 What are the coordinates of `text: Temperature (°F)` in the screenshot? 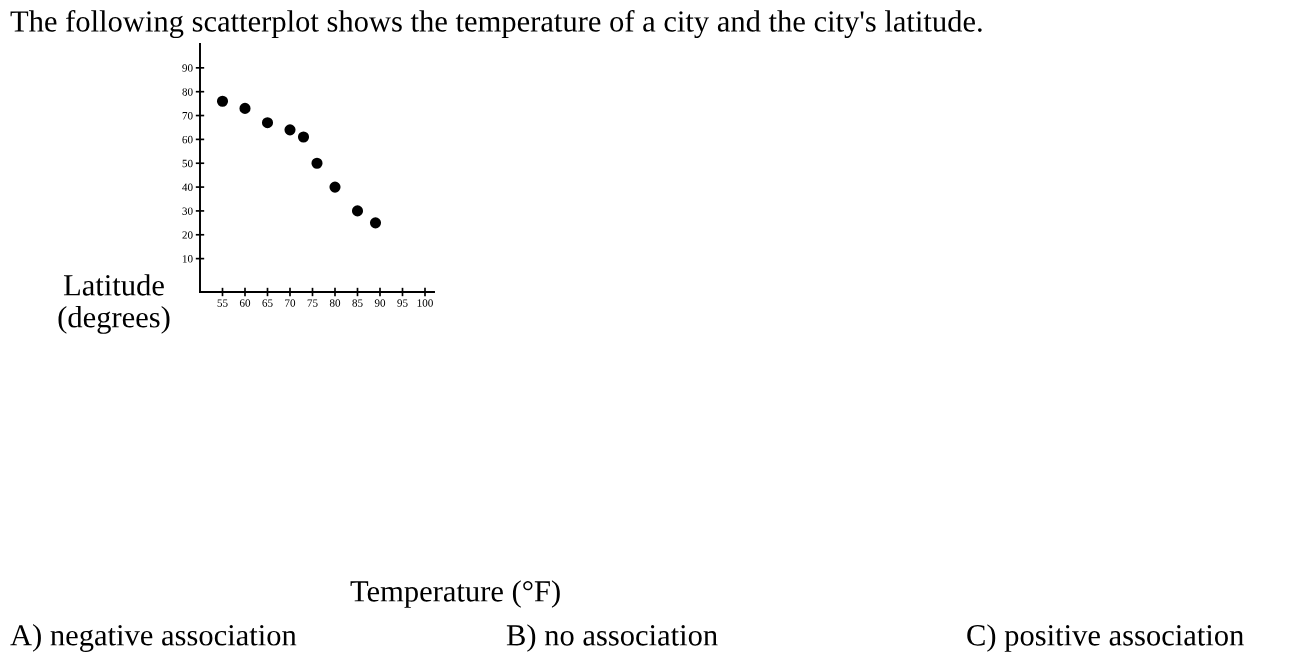 It's located at (455, 594).